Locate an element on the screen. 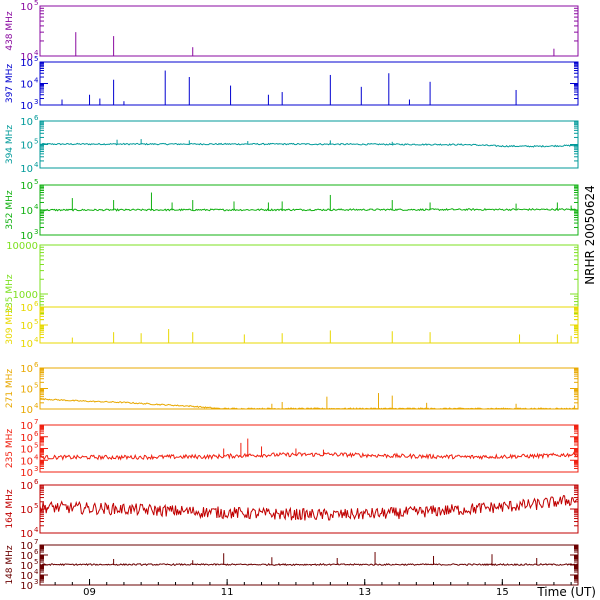 This screenshot has width=600, height=600. x-tick-label: 09 is located at coordinates (89, 592).